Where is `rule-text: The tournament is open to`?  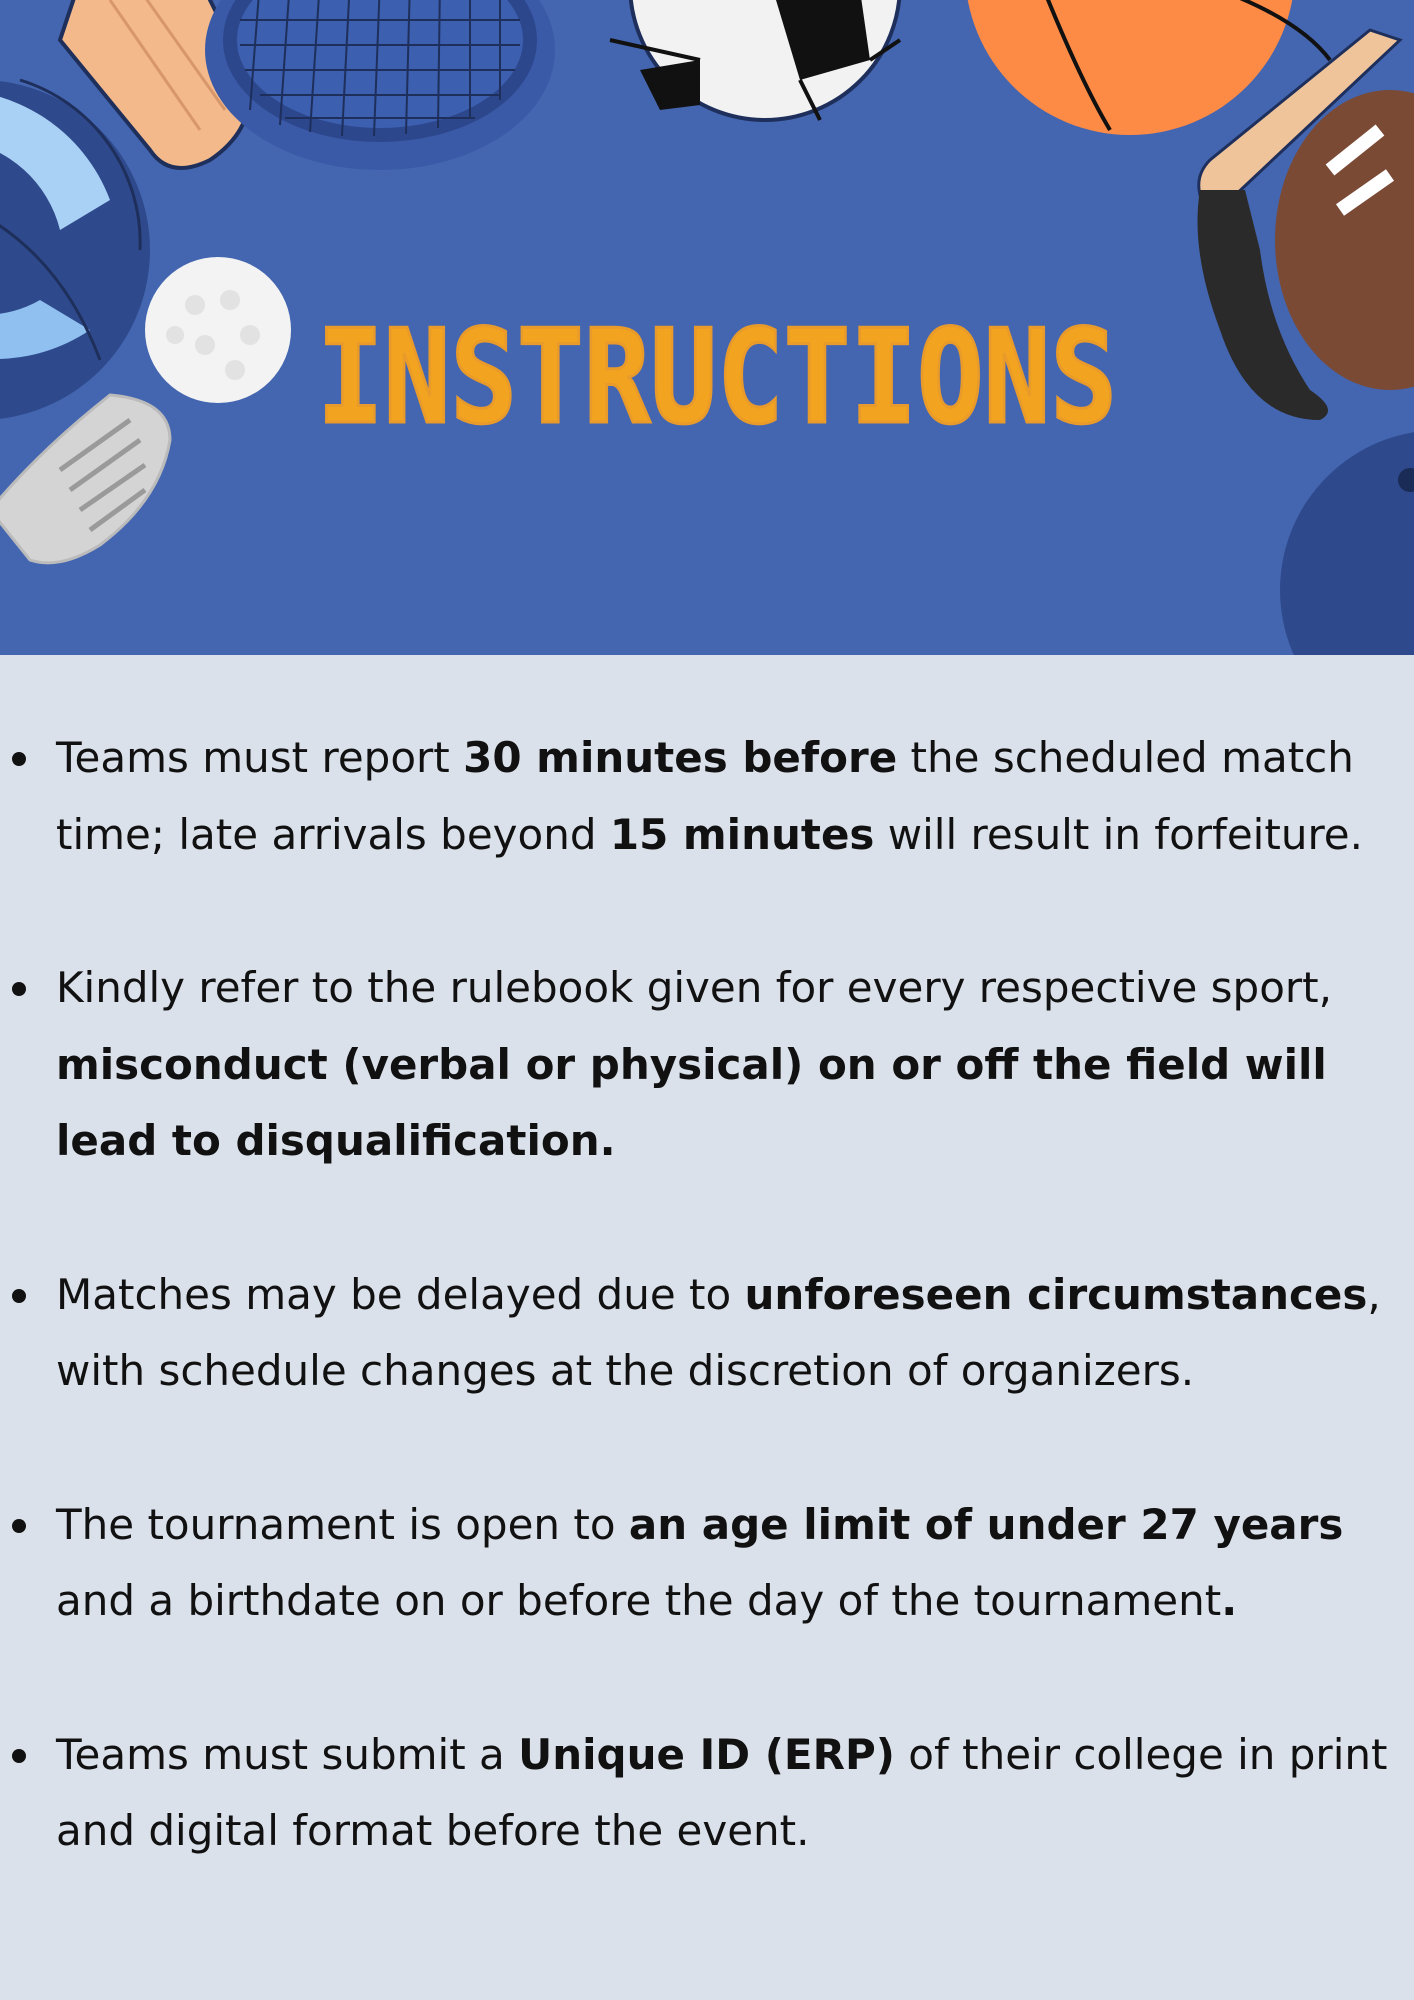
rule-text: The tournament is open to is located at coordinates (342, 1524).